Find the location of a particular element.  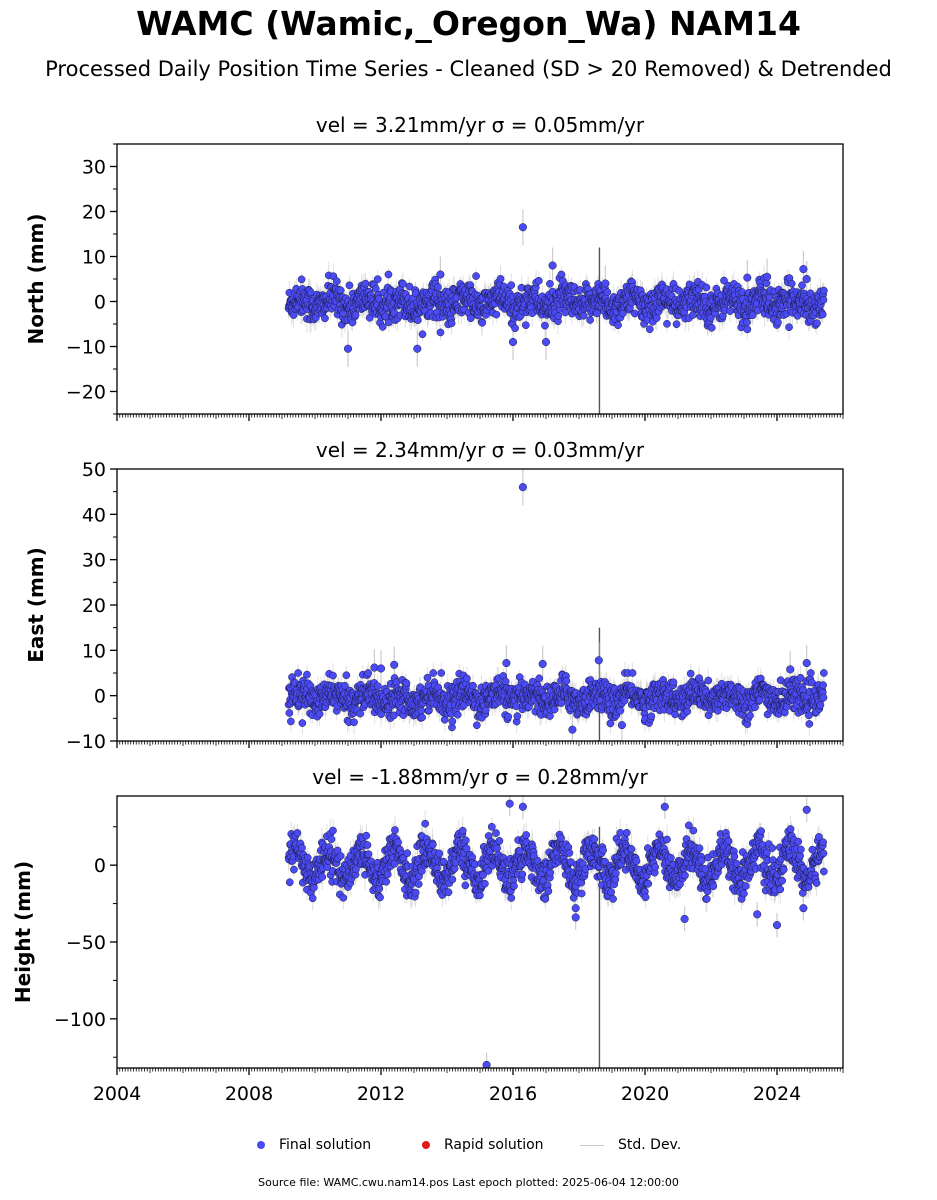

east-plot-area is located at coordinates (556, 605).